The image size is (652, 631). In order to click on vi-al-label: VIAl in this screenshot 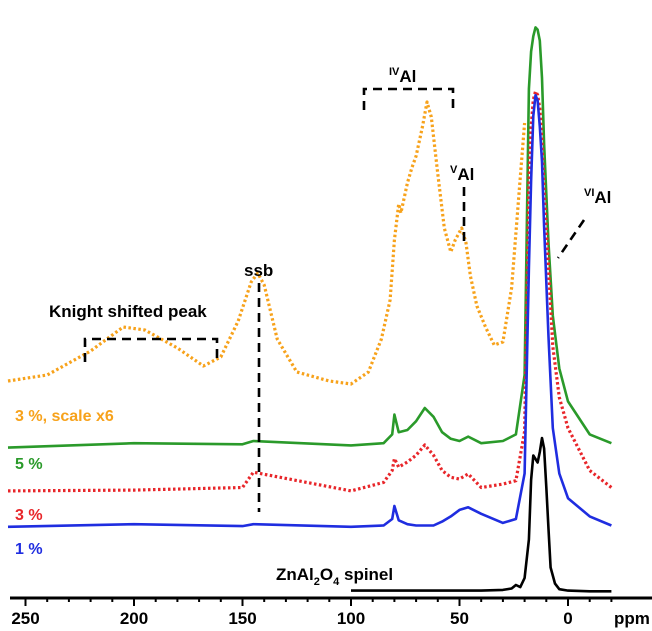, I will do `click(597, 197)`.